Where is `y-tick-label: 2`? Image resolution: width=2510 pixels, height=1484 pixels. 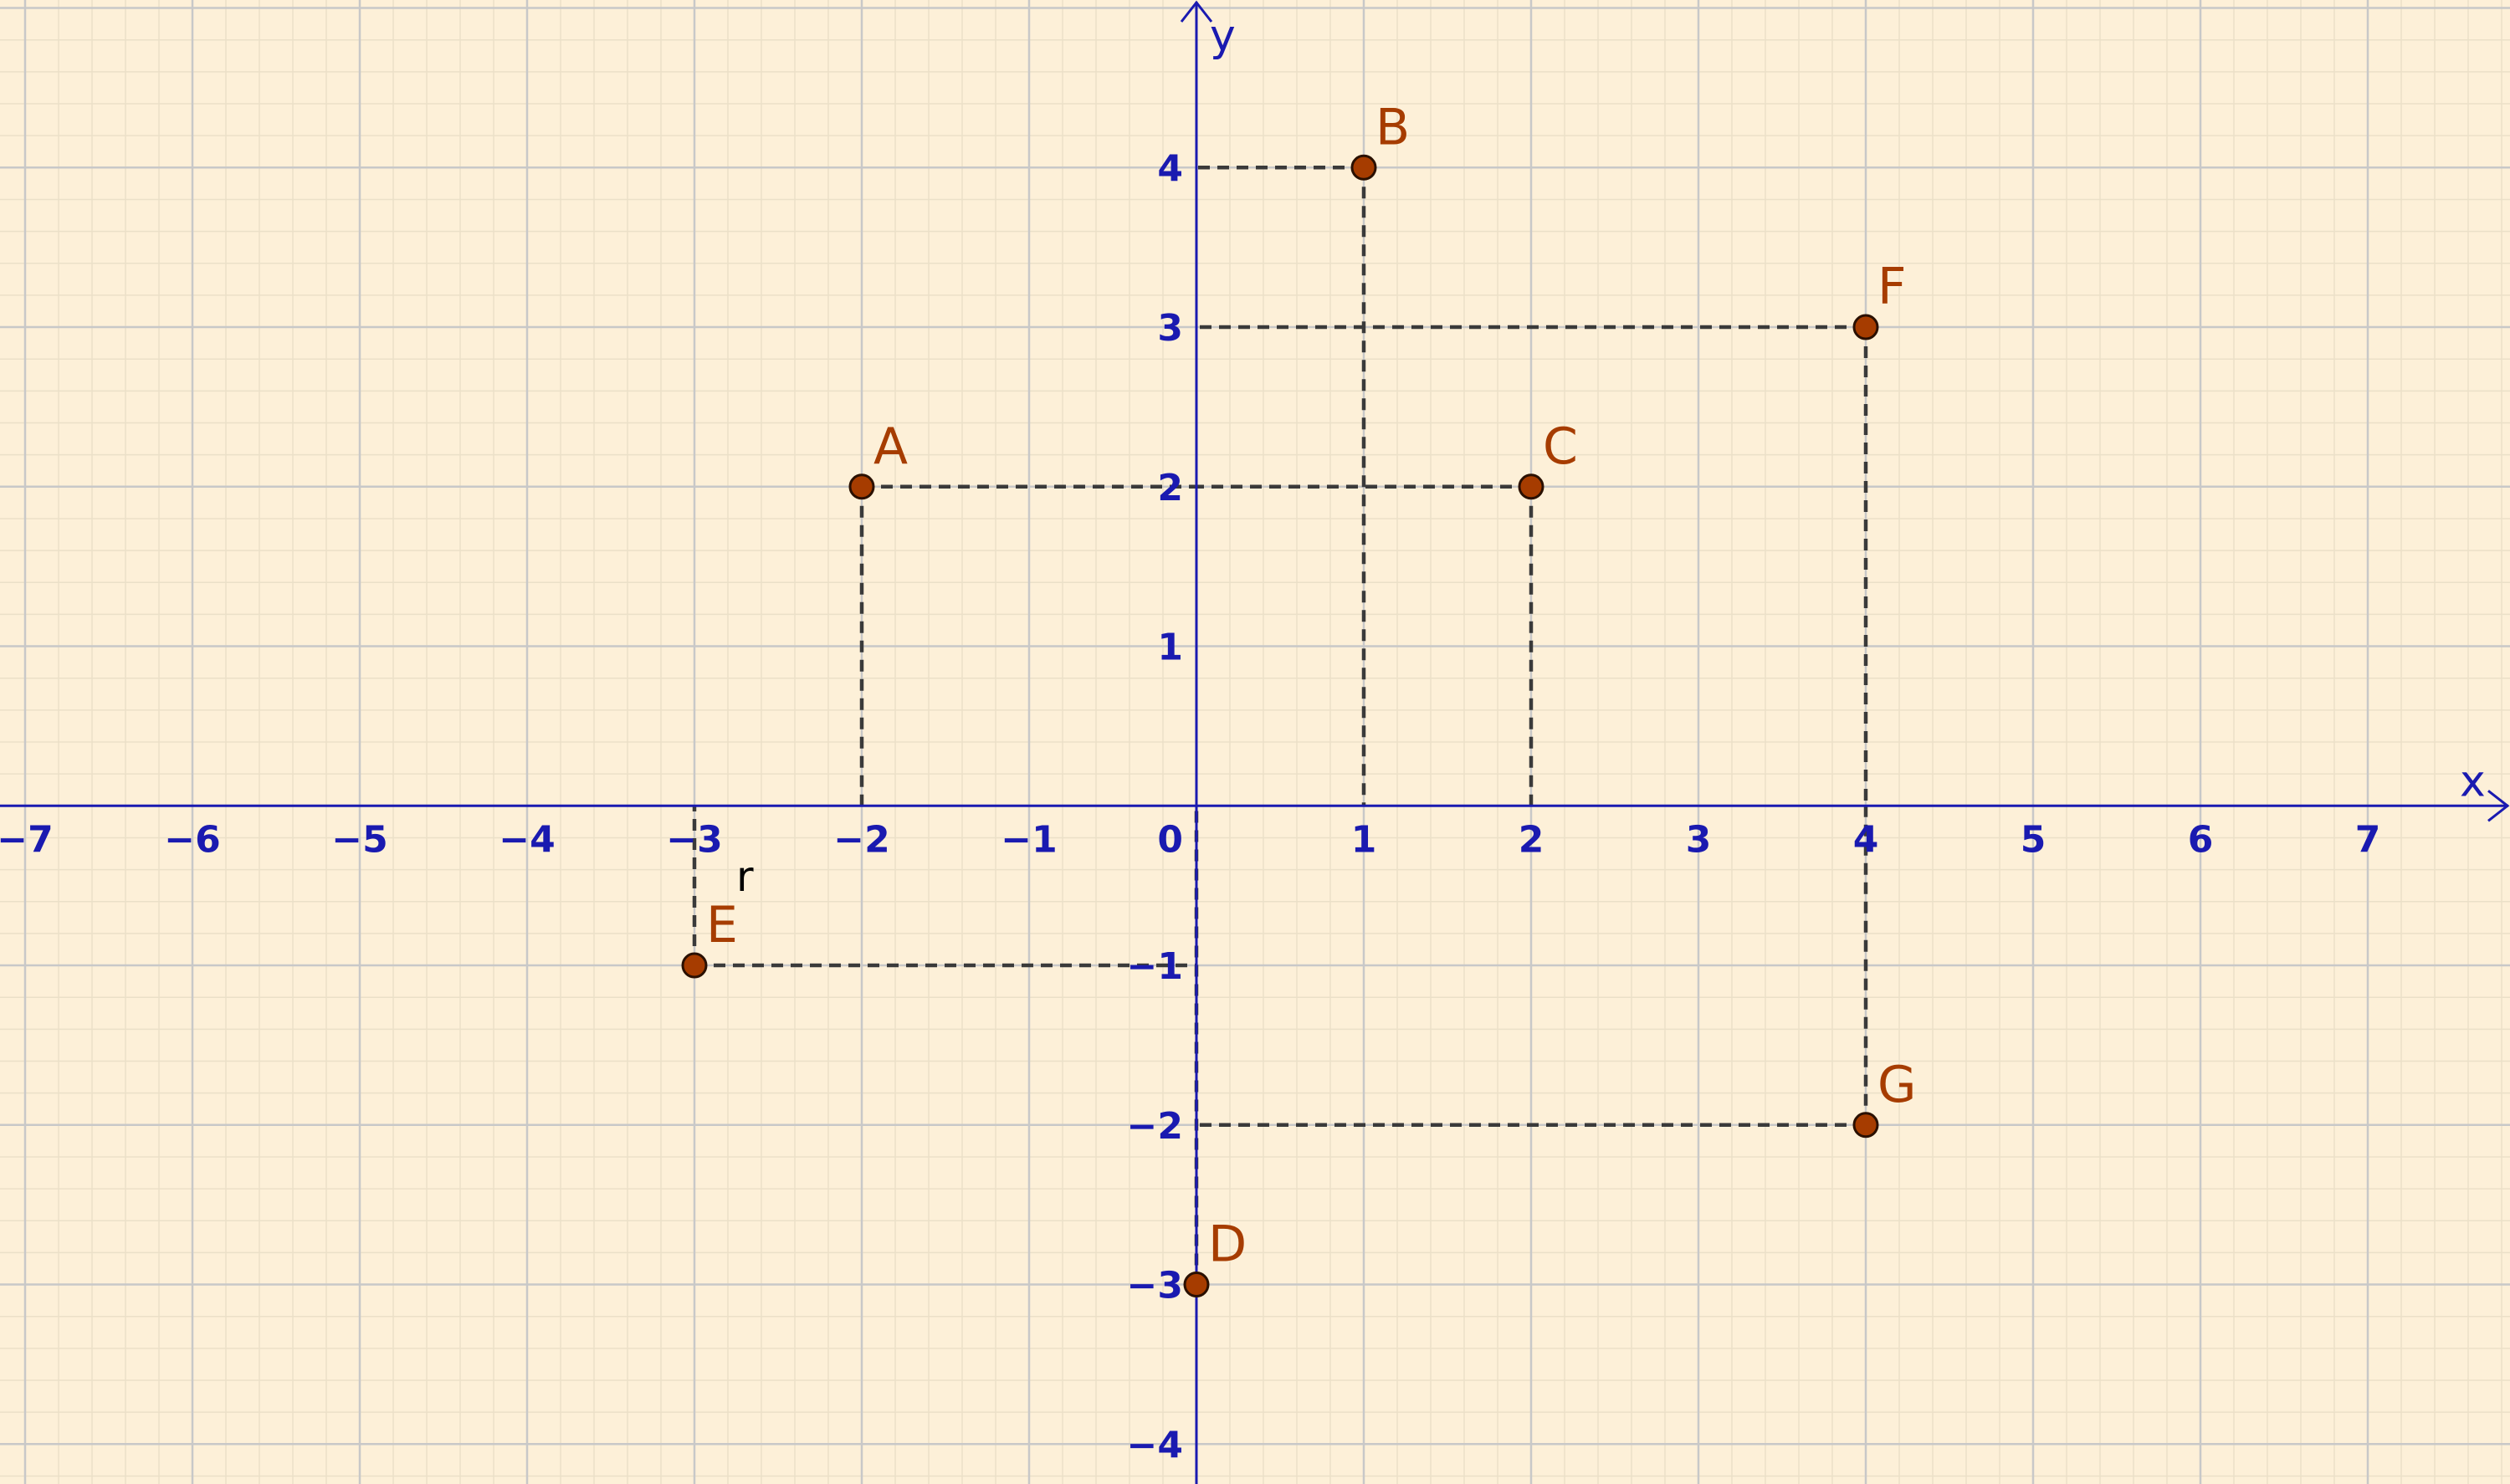 y-tick-label: 2 is located at coordinates (1170, 488).